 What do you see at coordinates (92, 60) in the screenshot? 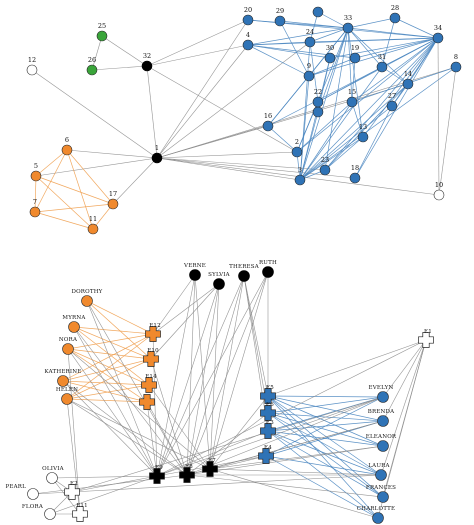
I see `top-node-label: 26` at bounding box center [92, 60].